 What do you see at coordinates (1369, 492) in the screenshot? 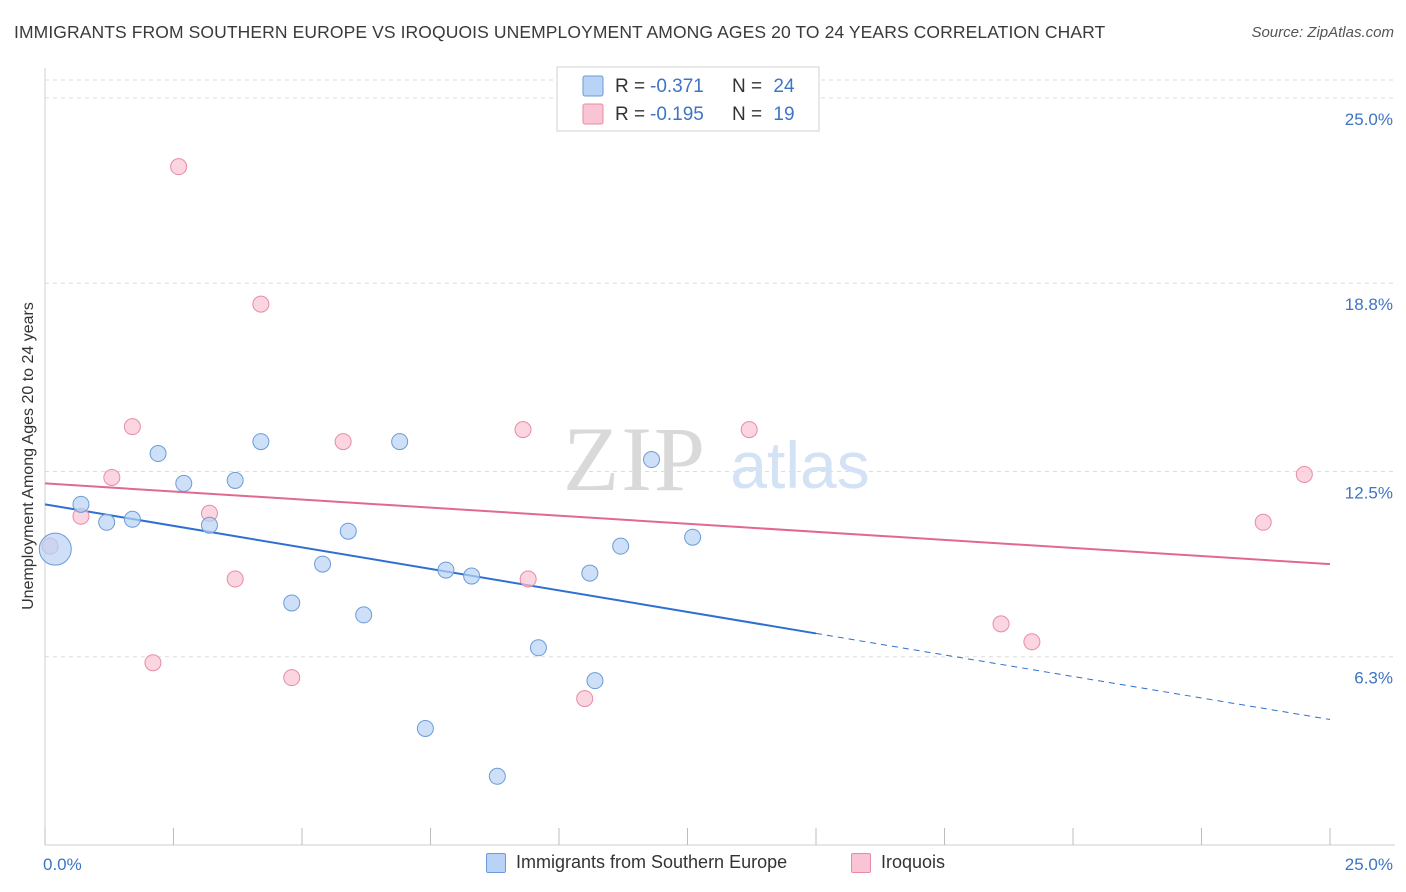
I see `y-tick-label: 12.5%` at bounding box center [1369, 492].